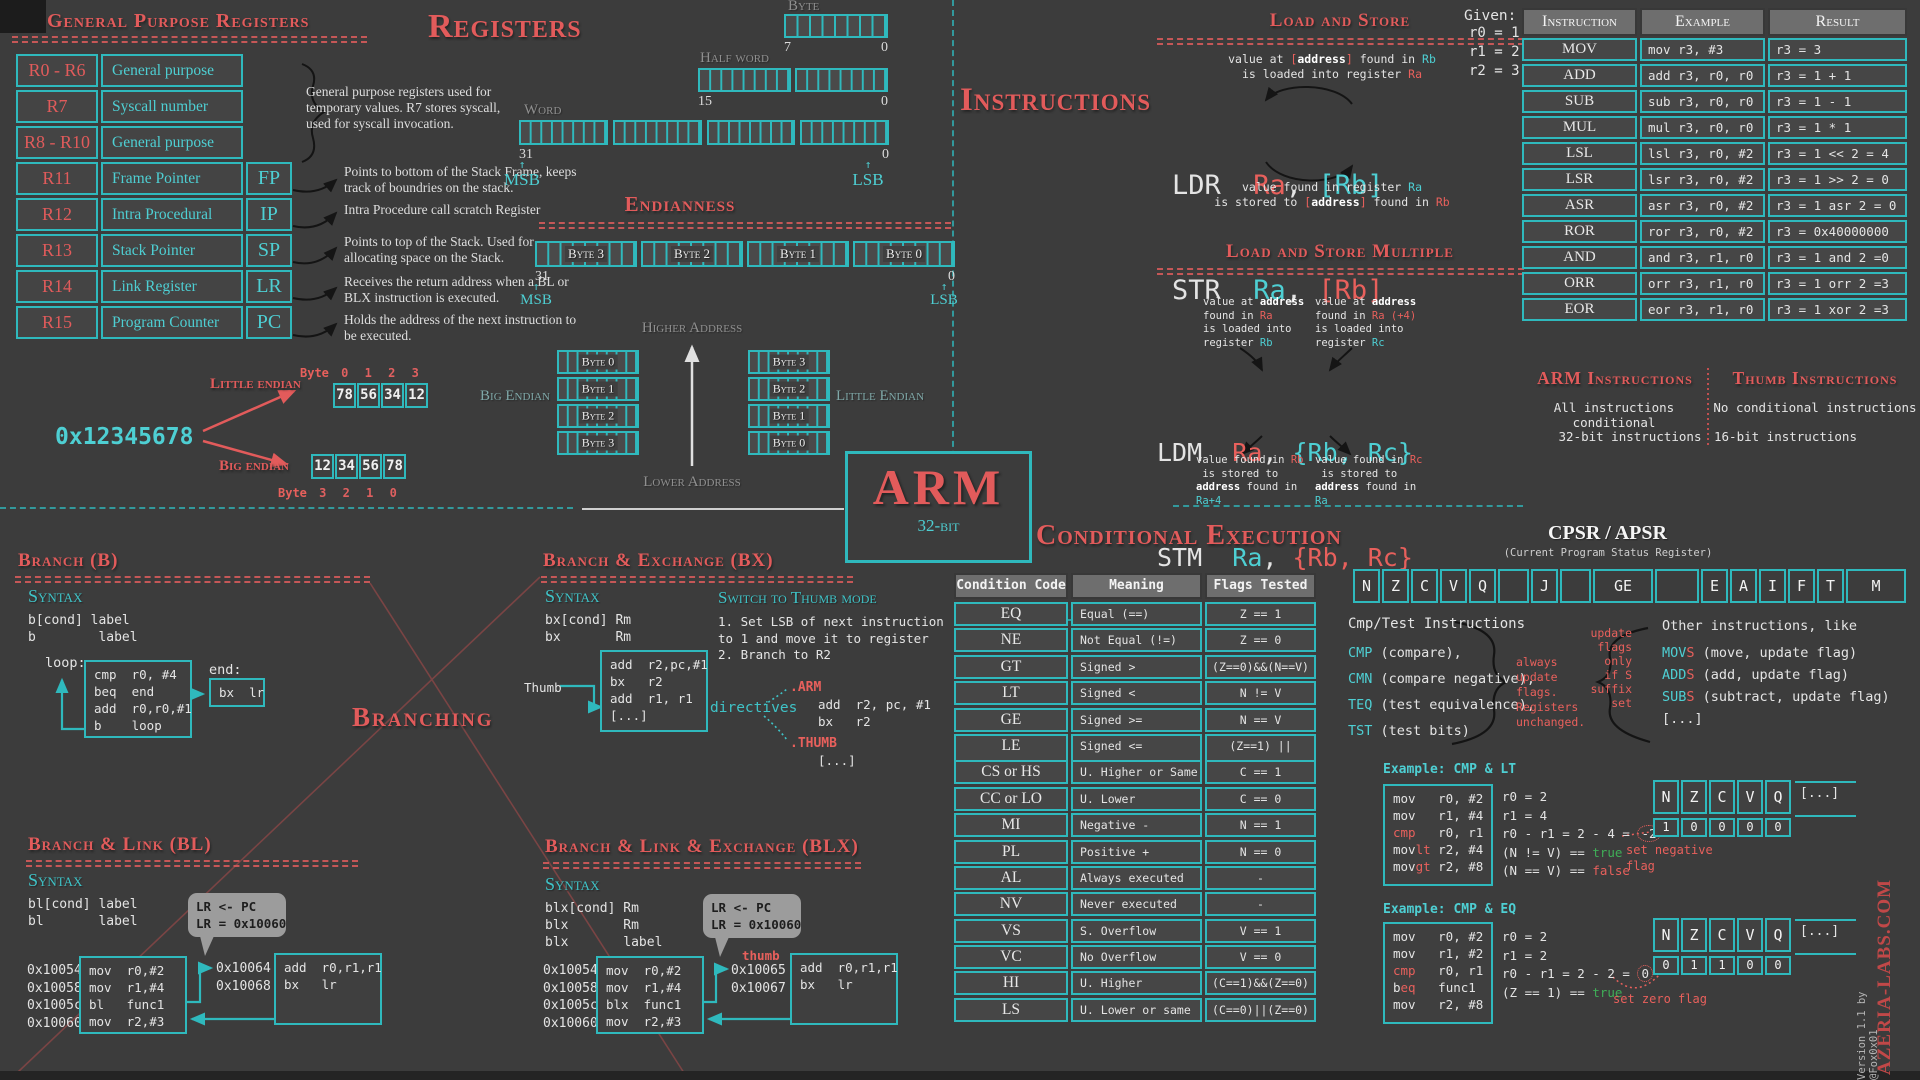  I want to click on register-note: Intra Procedure call scratch Register, so click(442, 209).